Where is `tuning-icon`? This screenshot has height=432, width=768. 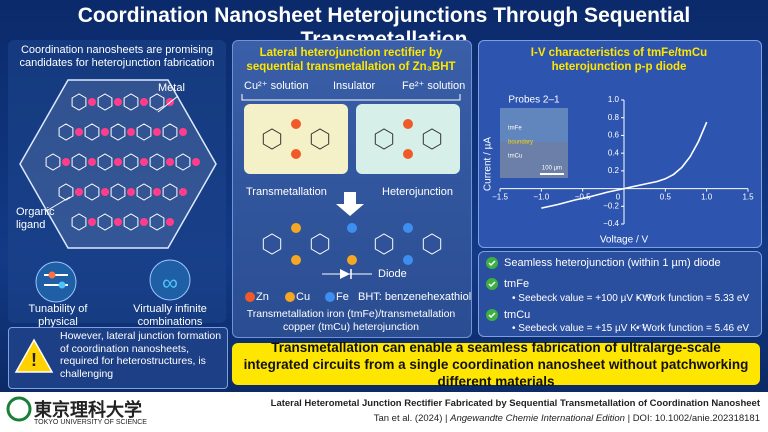
tuning-icon is located at coordinates (56, 282).